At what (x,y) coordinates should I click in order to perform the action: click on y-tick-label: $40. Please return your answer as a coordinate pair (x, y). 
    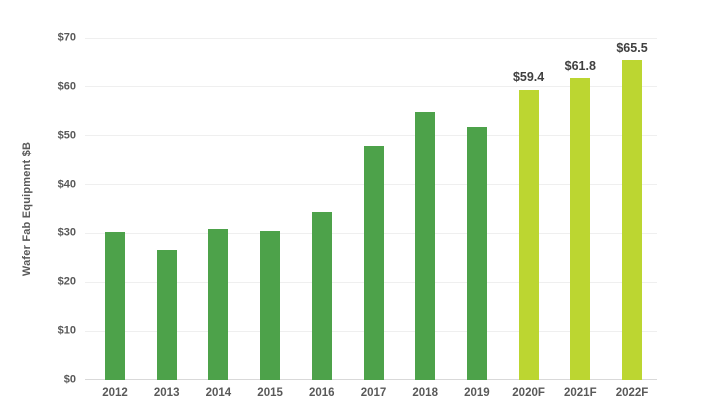
    Looking at the image, I should click on (66, 184).